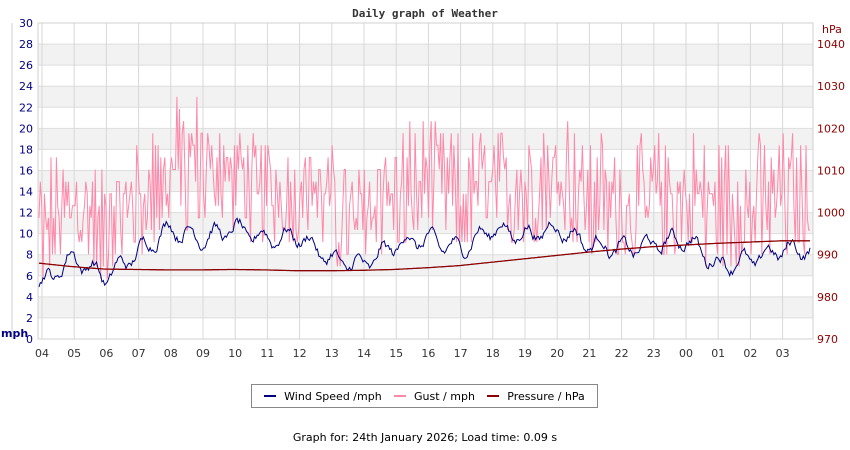 This screenshot has width=850, height=450. What do you see at coordinates (425, 13) in the screenshot?
I see `chart-title: Daily graph of Weather` at bounding box center [425, 13].